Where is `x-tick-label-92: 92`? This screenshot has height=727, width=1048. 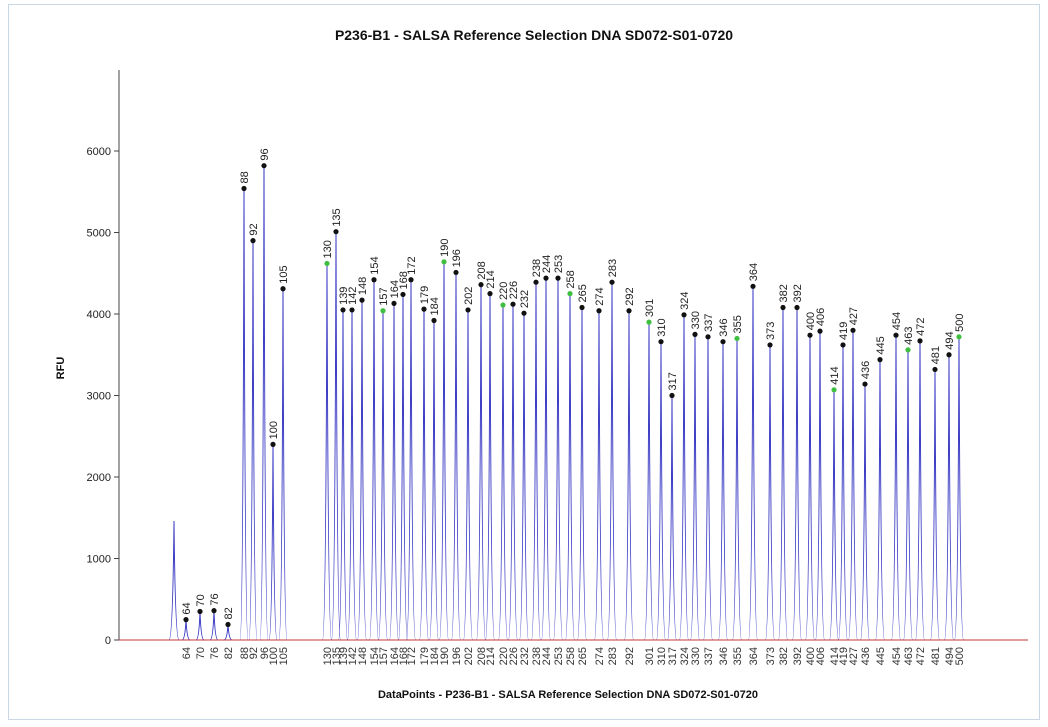 x-tick-label-92: 92 is located at coordinates (254, 653).